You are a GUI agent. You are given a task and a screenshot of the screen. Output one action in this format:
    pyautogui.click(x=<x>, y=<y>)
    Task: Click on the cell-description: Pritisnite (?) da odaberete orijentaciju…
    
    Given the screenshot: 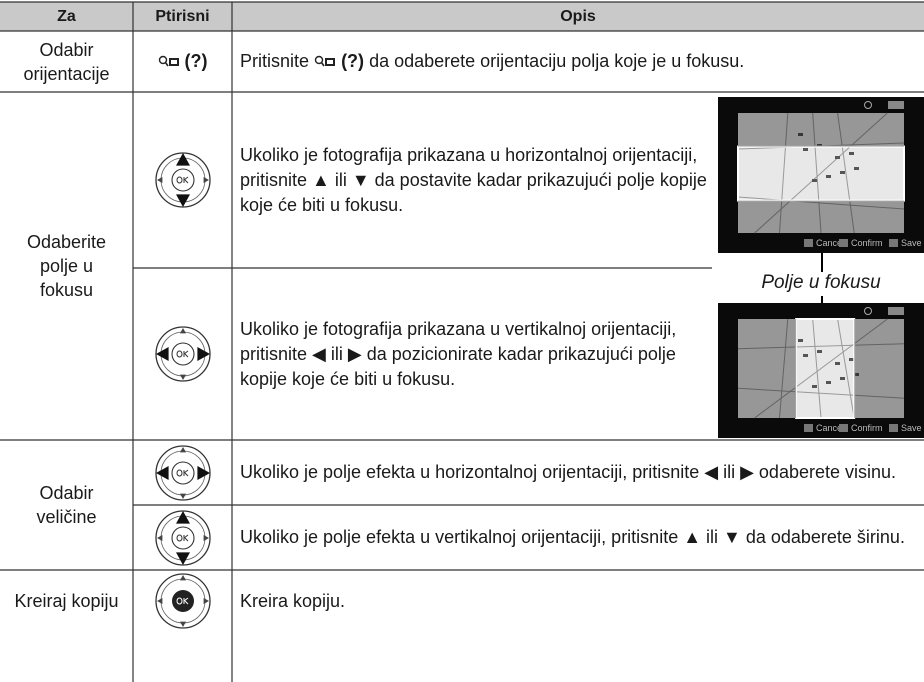 What is the action you would take?
    pyautogui.click(x=580, y=61)
    